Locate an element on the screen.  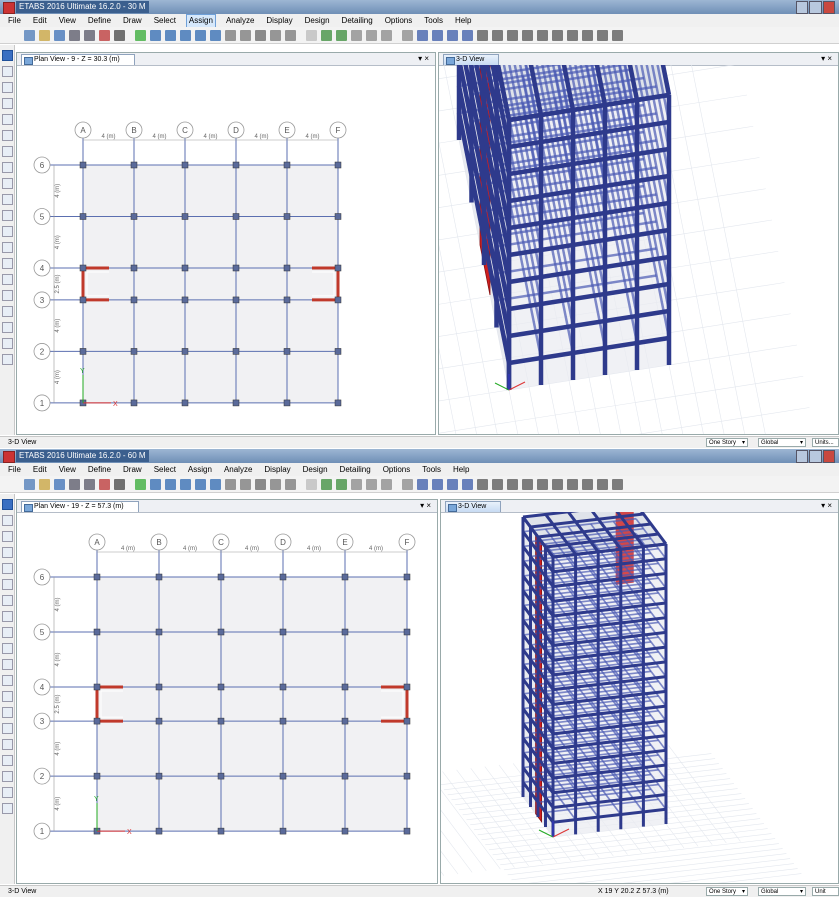
close-button is located at coordinates (828, 456).